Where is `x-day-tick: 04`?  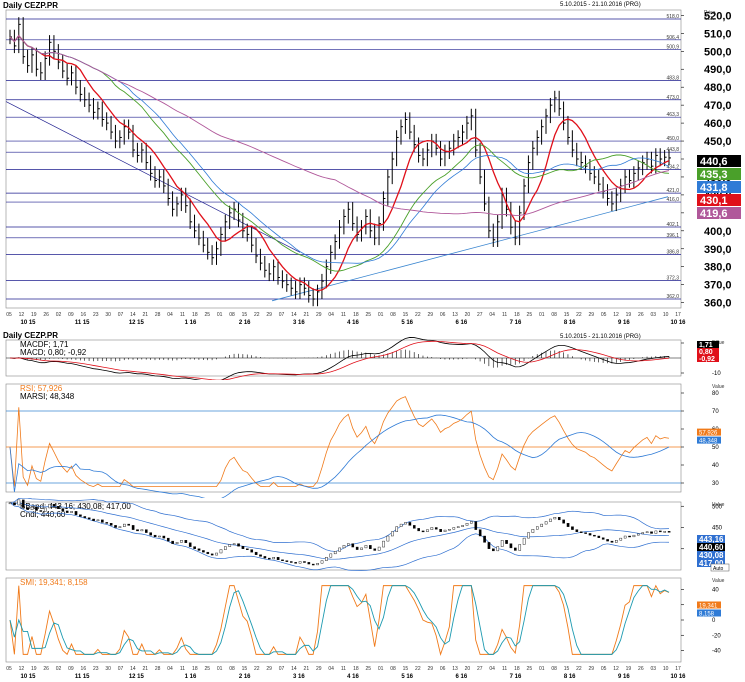
x-day-tick: 04 is located at coordinates (170, 315).